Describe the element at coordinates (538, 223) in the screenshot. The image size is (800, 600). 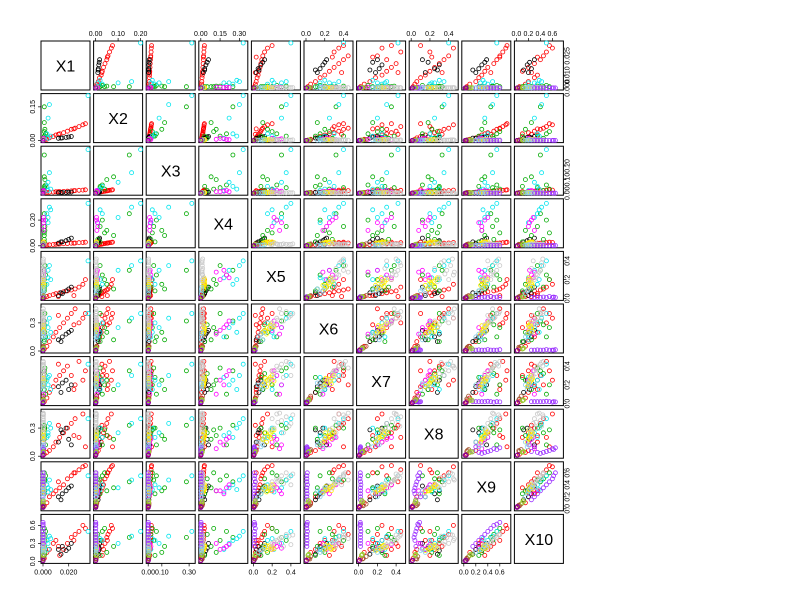
I see `scatter-panel-X4-X10` at that location.